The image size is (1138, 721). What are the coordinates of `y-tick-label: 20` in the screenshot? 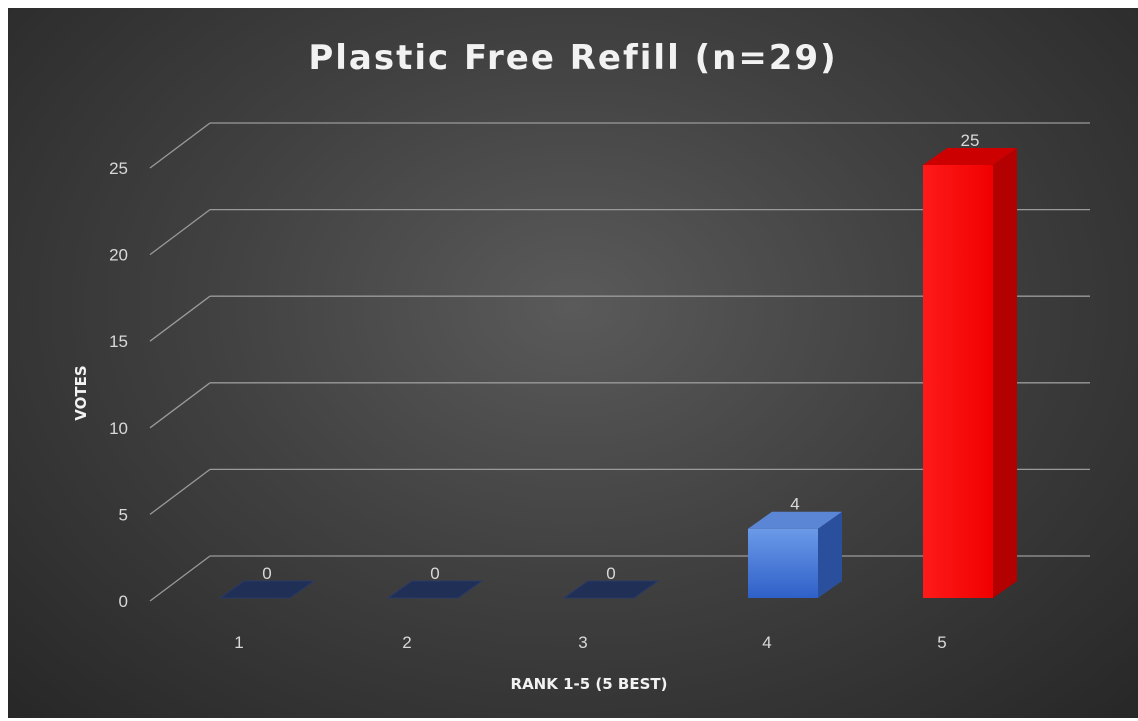 It's located at (118, 255).